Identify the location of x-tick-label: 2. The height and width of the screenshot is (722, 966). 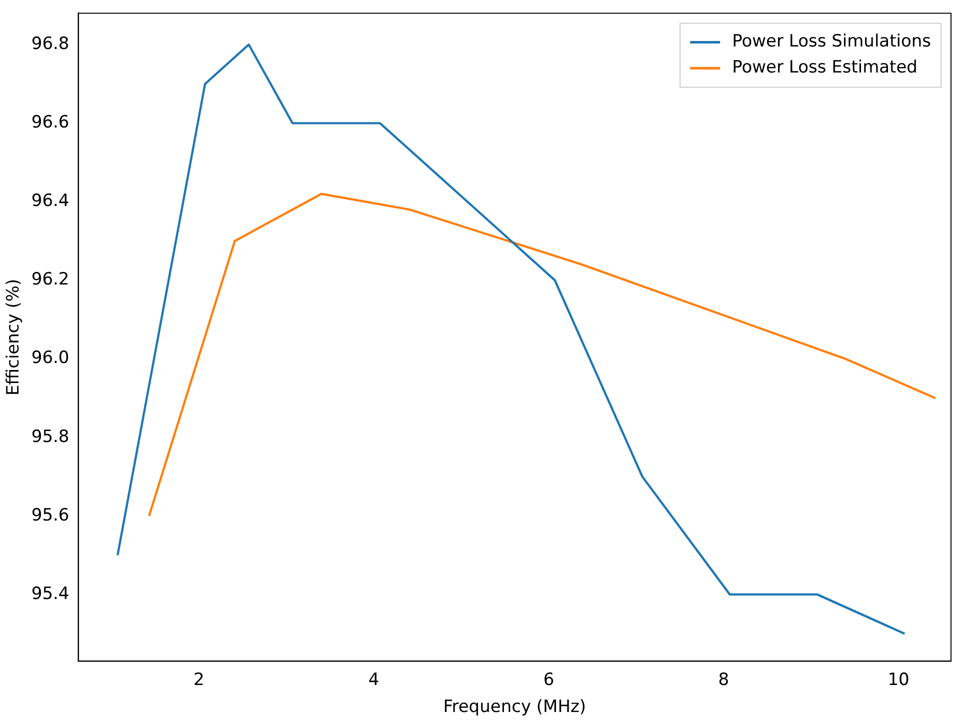
(199, 680).